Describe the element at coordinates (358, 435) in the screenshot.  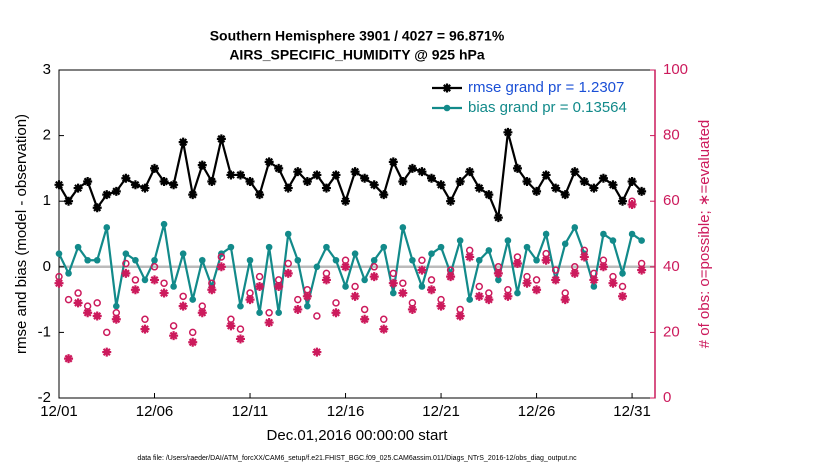
I see `x-axis-label: Dec.01,2016 00:00:00 start` at that location.